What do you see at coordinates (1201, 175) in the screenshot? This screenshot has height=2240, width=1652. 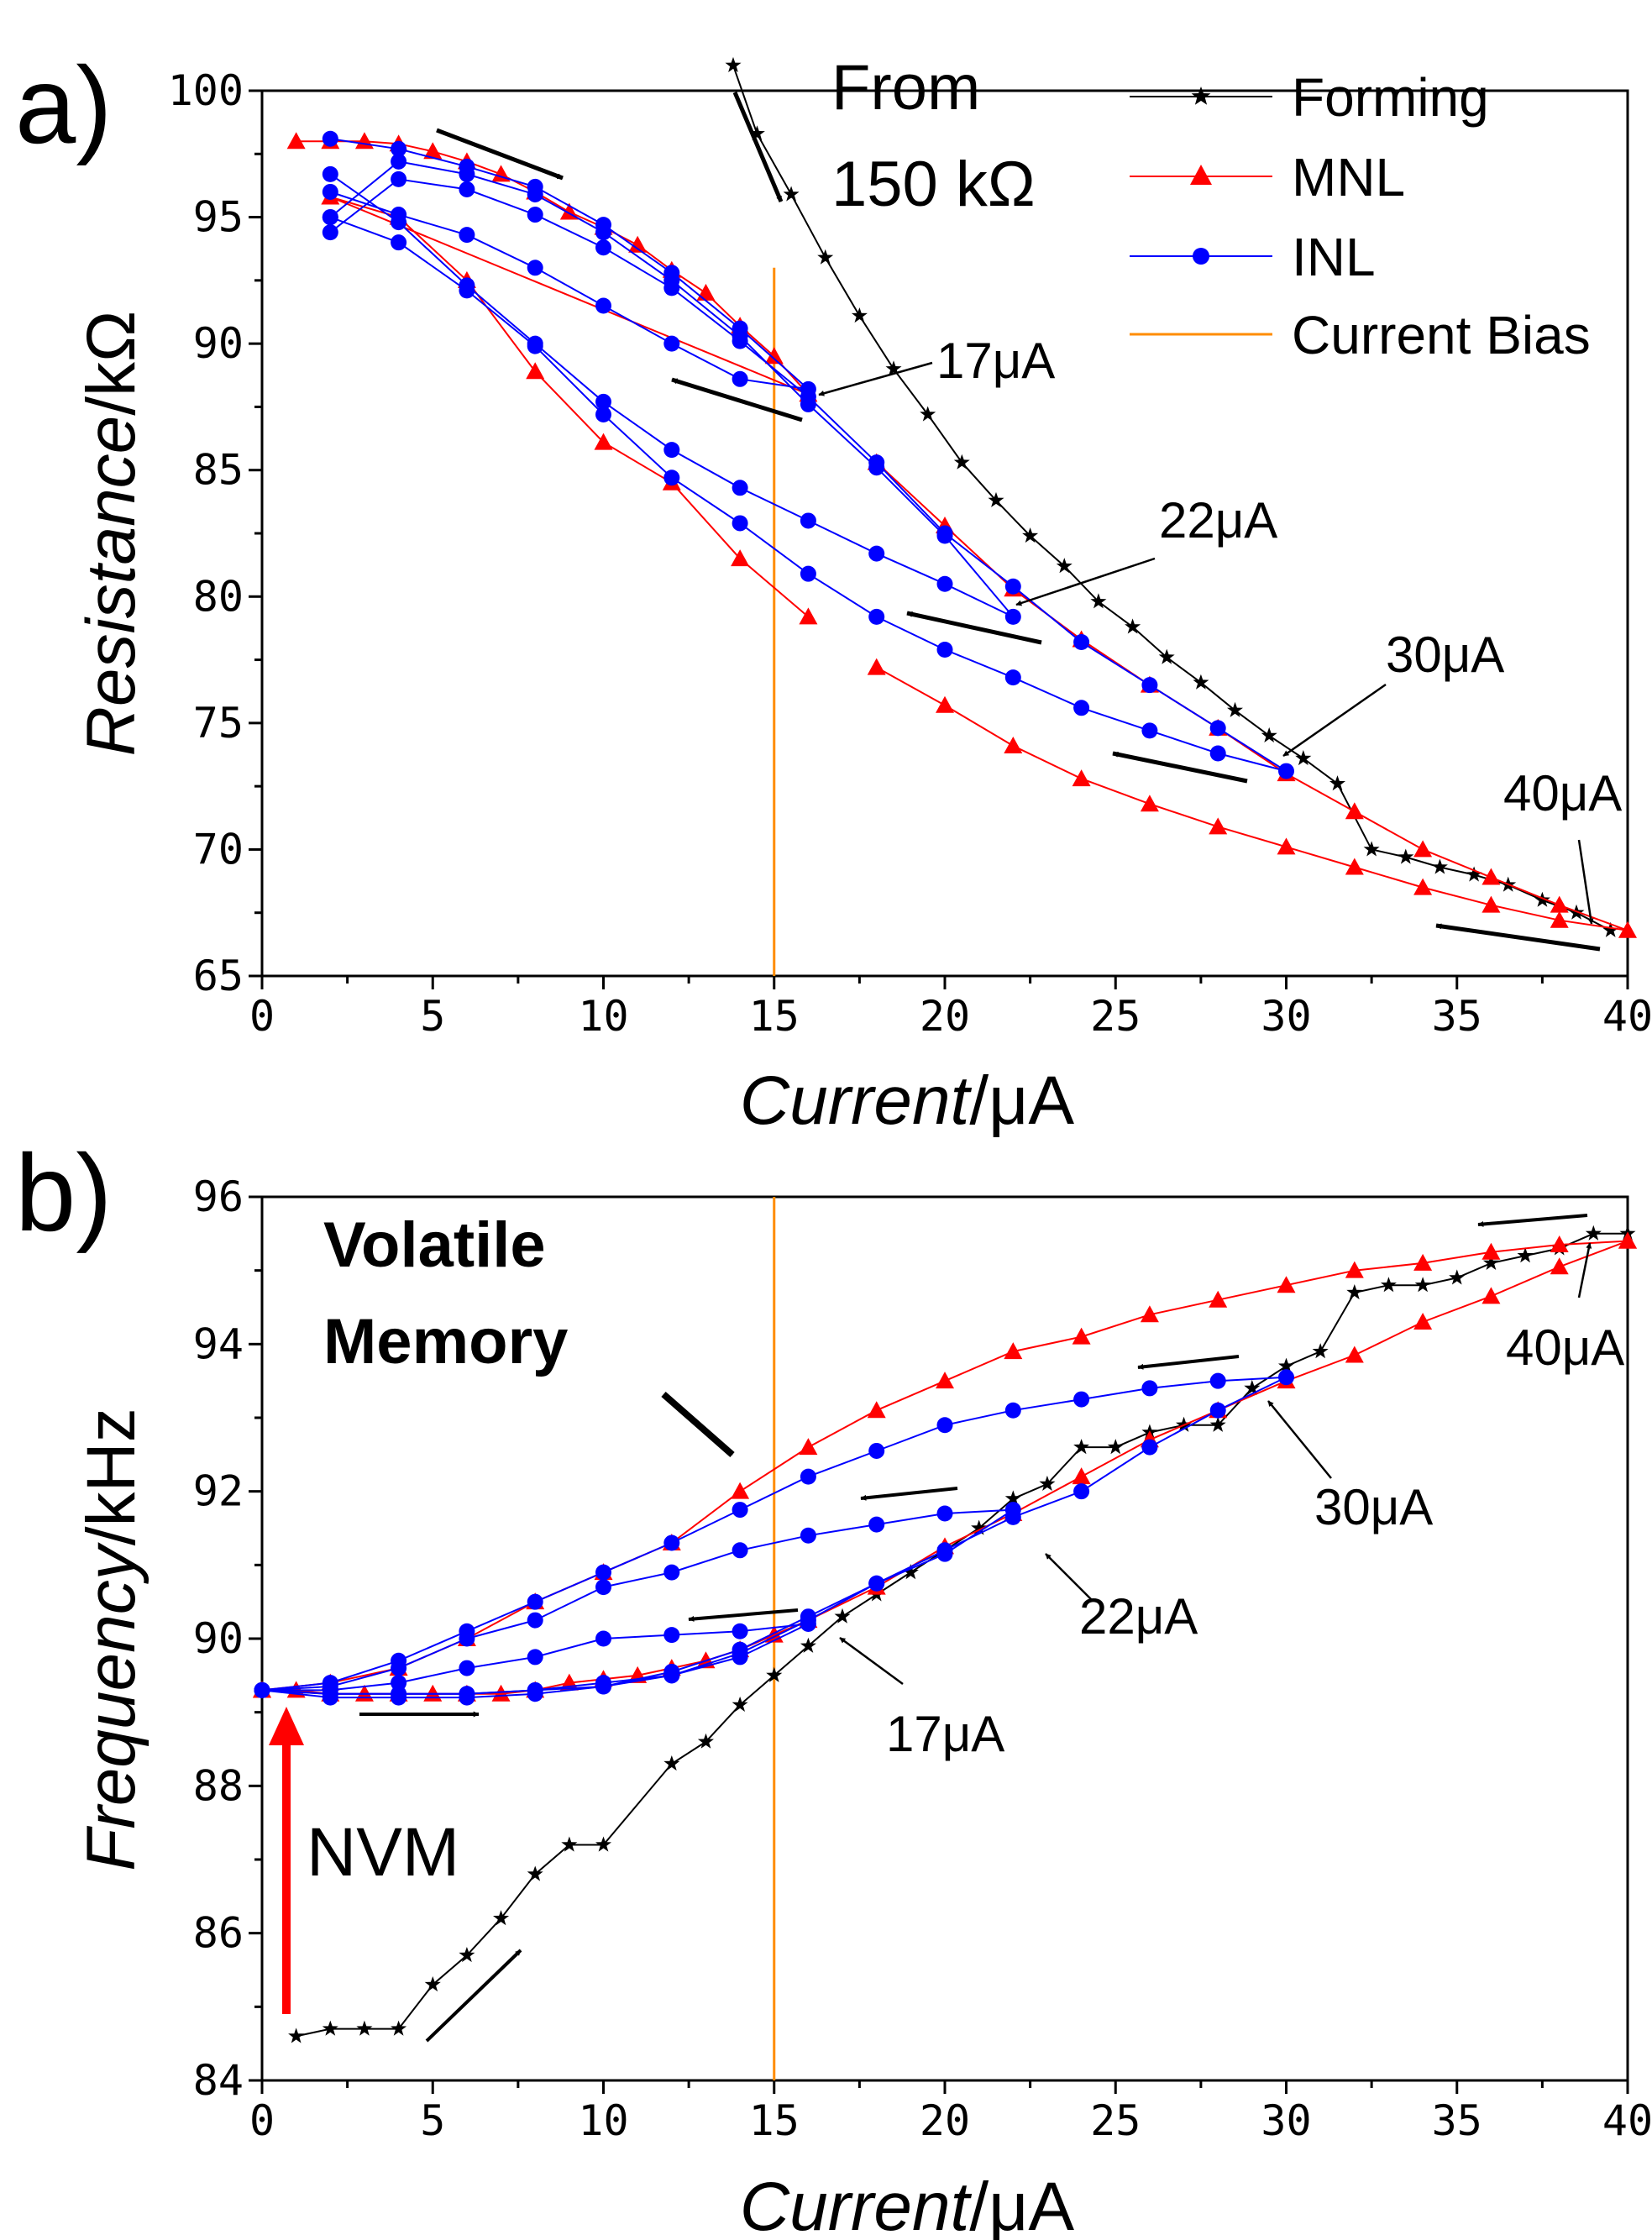 I see `legend-marker-mnl` at bounding box center [1201, 175].